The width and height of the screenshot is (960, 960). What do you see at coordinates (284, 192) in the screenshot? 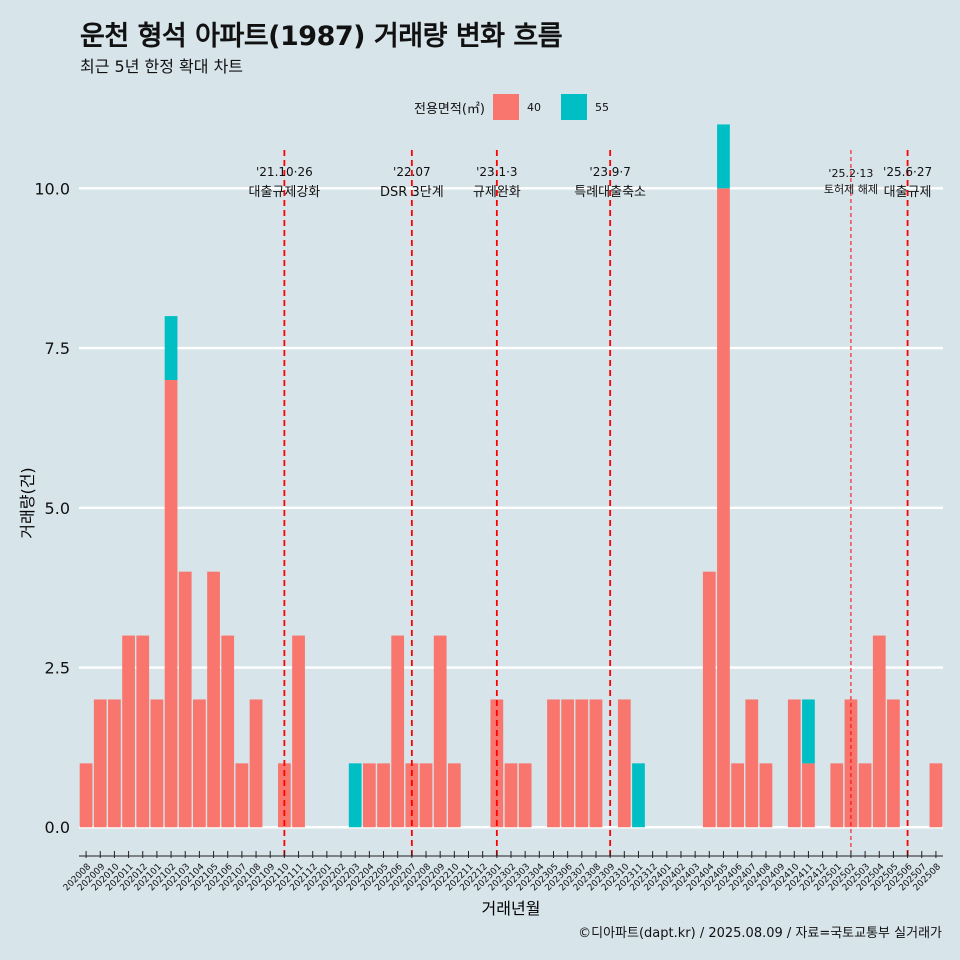
I see `event-name-label: 대출규제강화` at bounding box center [284, 192].